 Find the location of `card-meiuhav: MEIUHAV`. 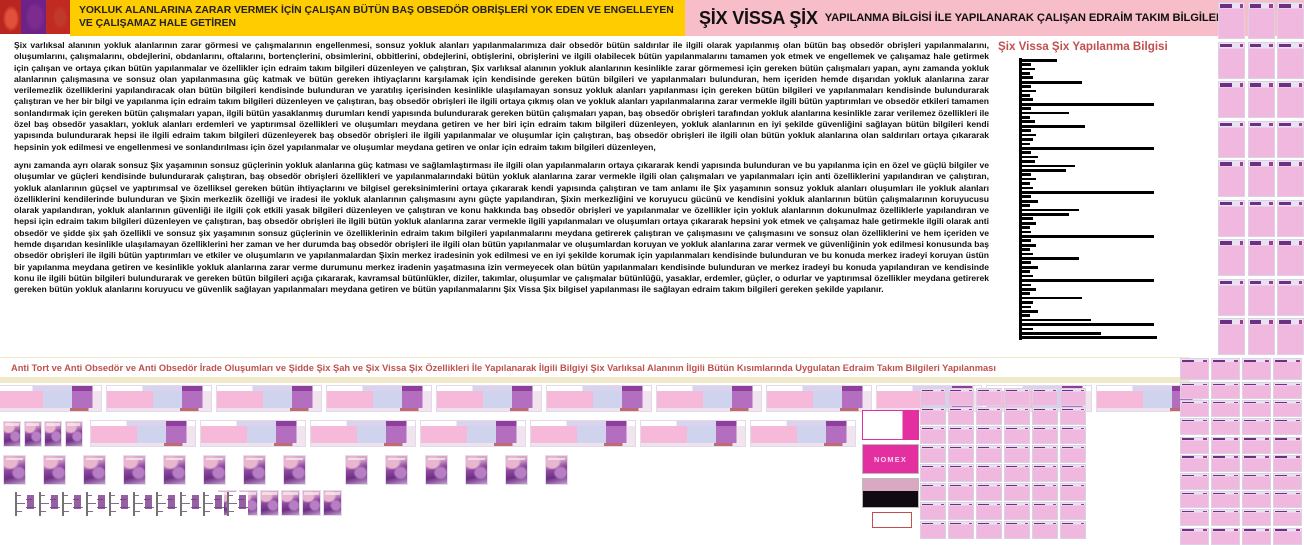

card-meiuhav: MEIUHAV is located at coordinates (890, 425).